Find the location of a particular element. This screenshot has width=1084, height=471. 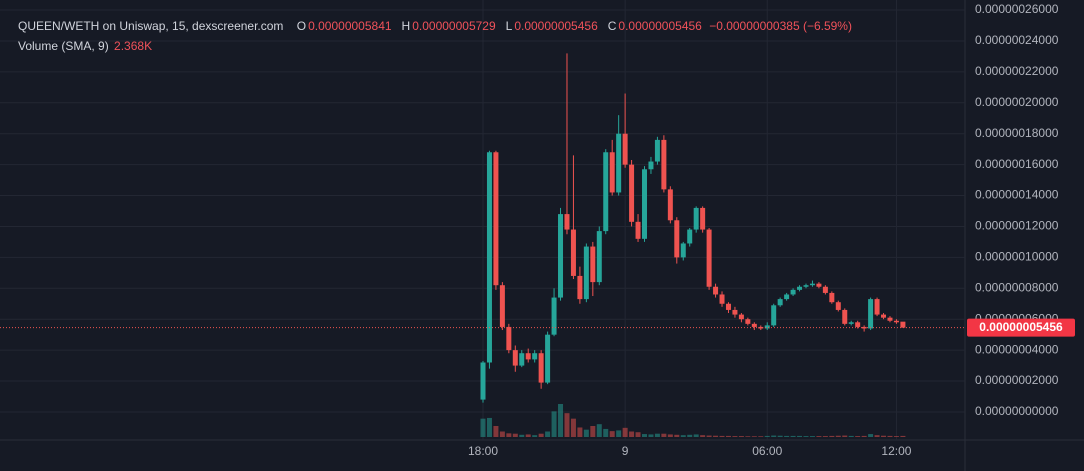

y-tick-label: 0.00000018000 is located at coordinates (1017, 133).